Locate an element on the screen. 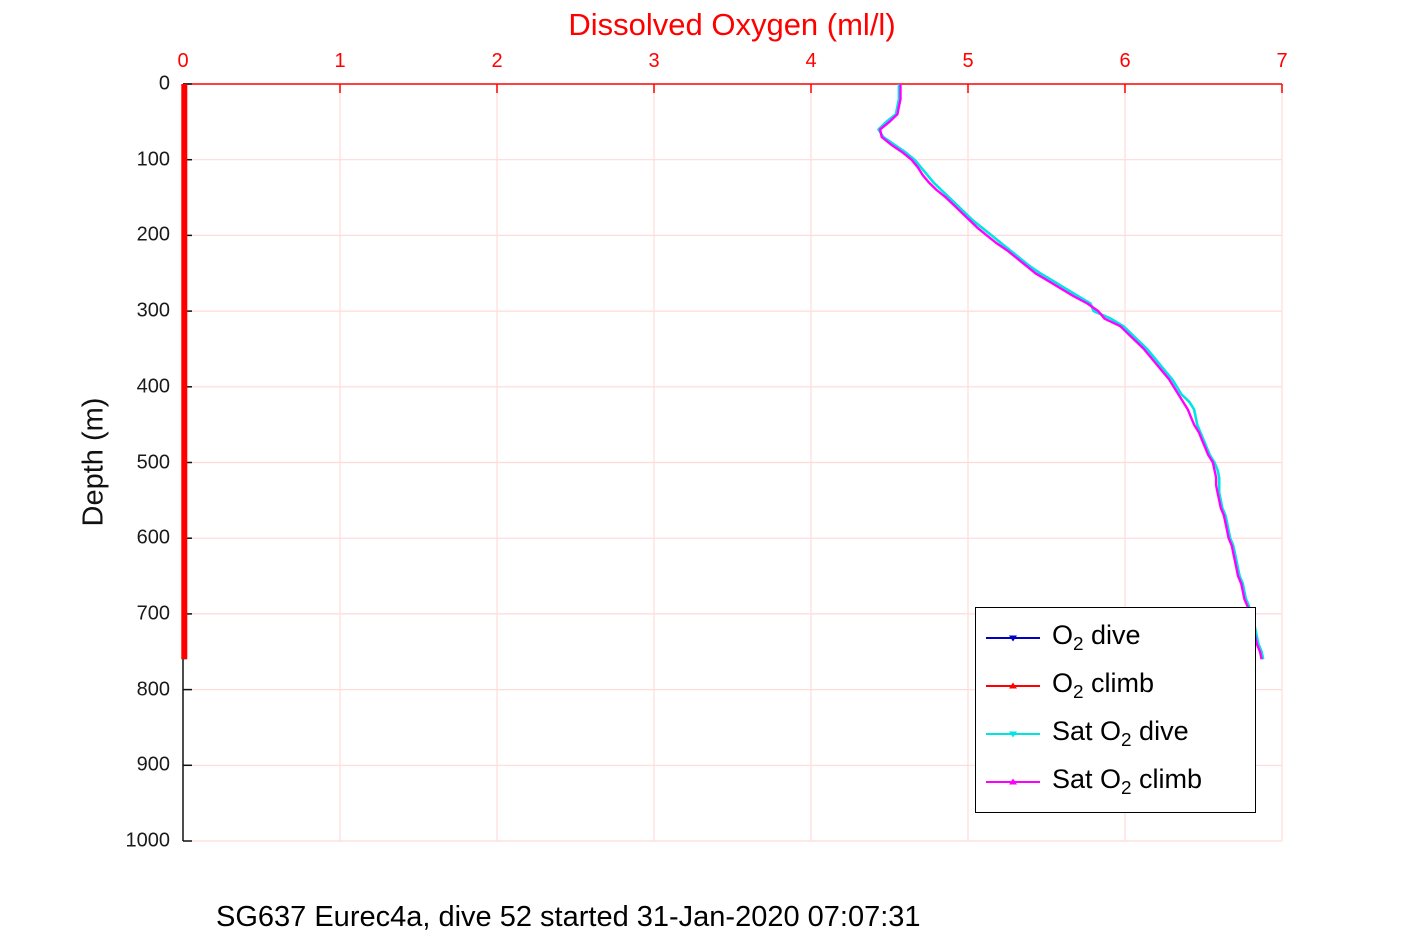 The height and width of the screenshot is (945, 1417). legend-label: Sat O2 climb is located at coordinates (1127, 781).